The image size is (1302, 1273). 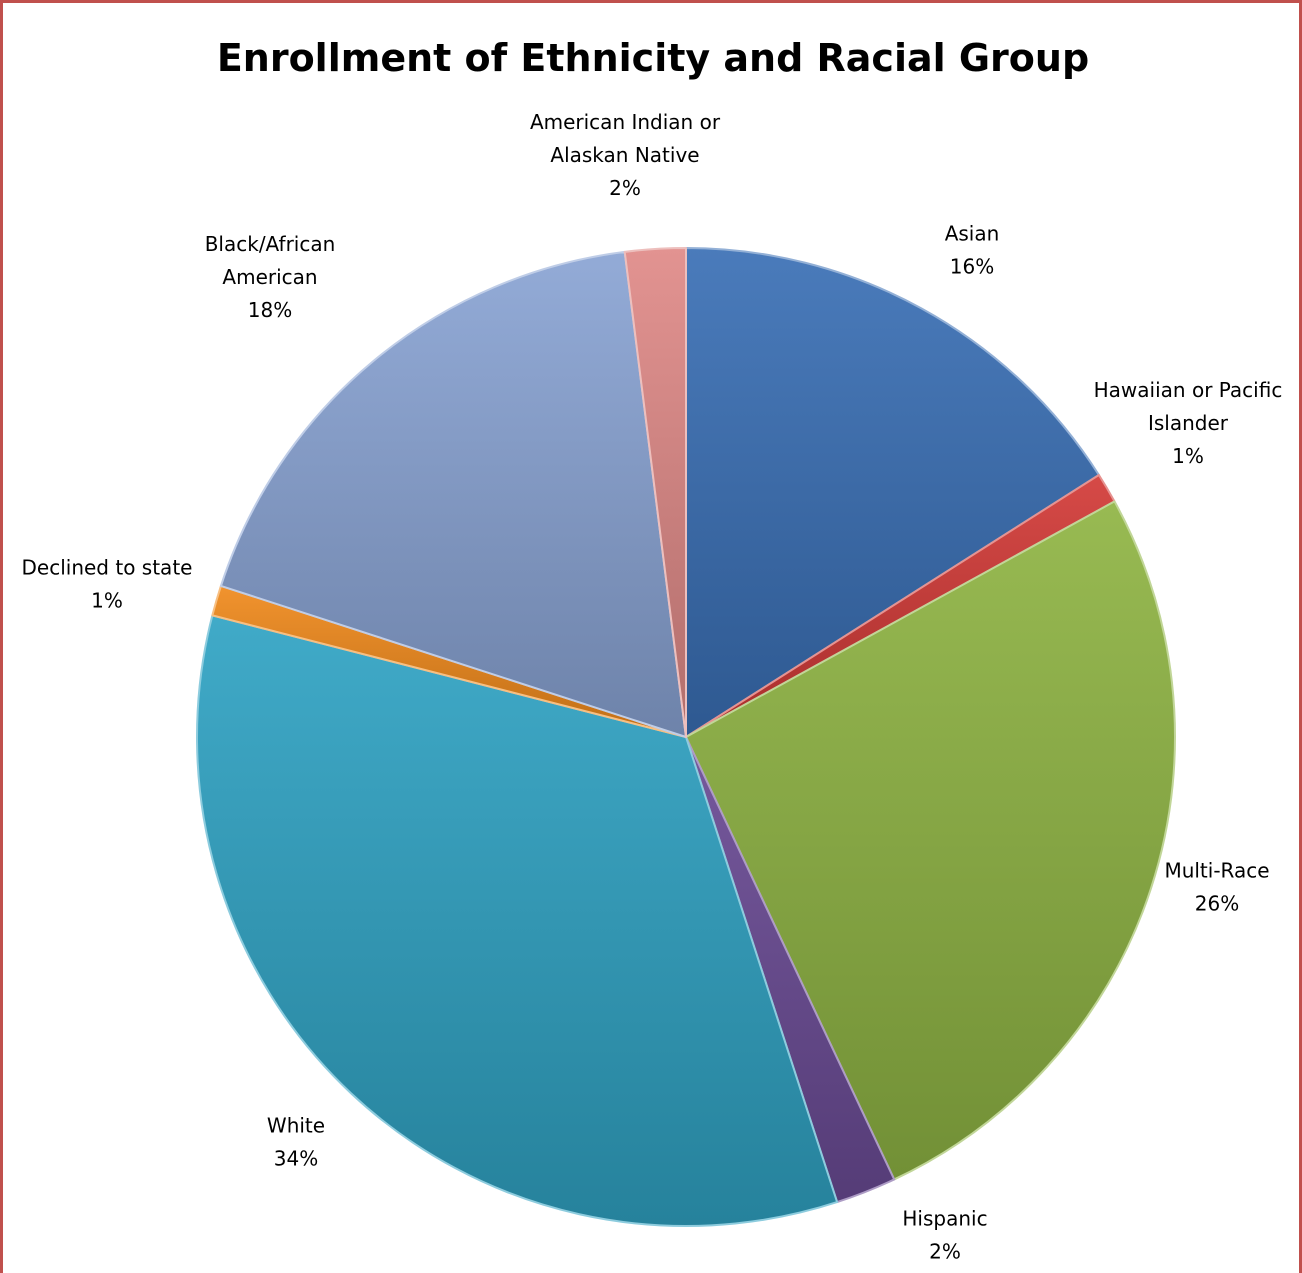 What do you see at coordinates (107, 584) in the screenshot?
I see `data-label-declined-to-state: Declined to state 1%` at bounding box center [107, 584].